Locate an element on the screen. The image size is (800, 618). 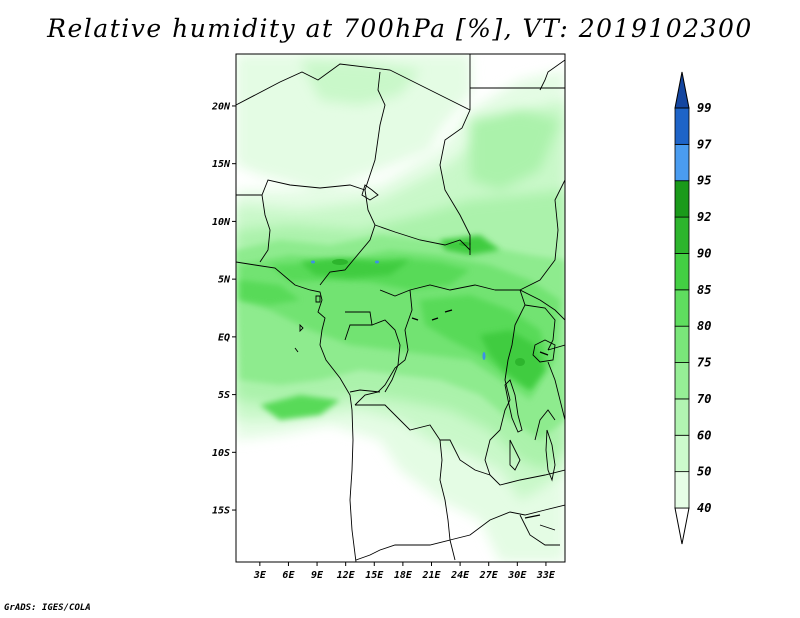
longitude-axis: 3E 6E 9E 12E 15E 18E 21E 24E 27E 30E 33E is located at coordinates (404, 571).